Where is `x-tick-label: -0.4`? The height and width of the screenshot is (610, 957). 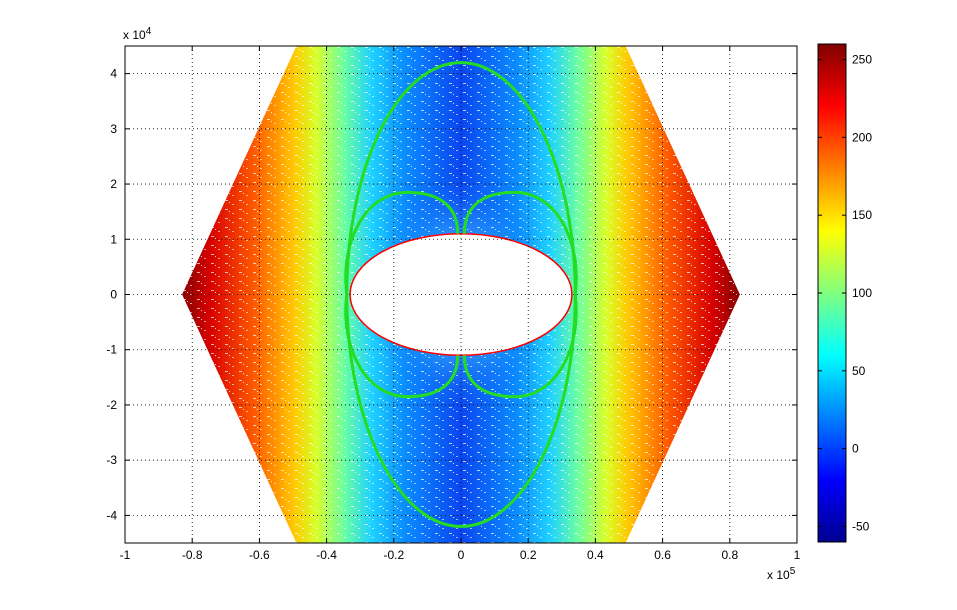
x-tick-label: -0.4 is located at coordinates (326, 555).